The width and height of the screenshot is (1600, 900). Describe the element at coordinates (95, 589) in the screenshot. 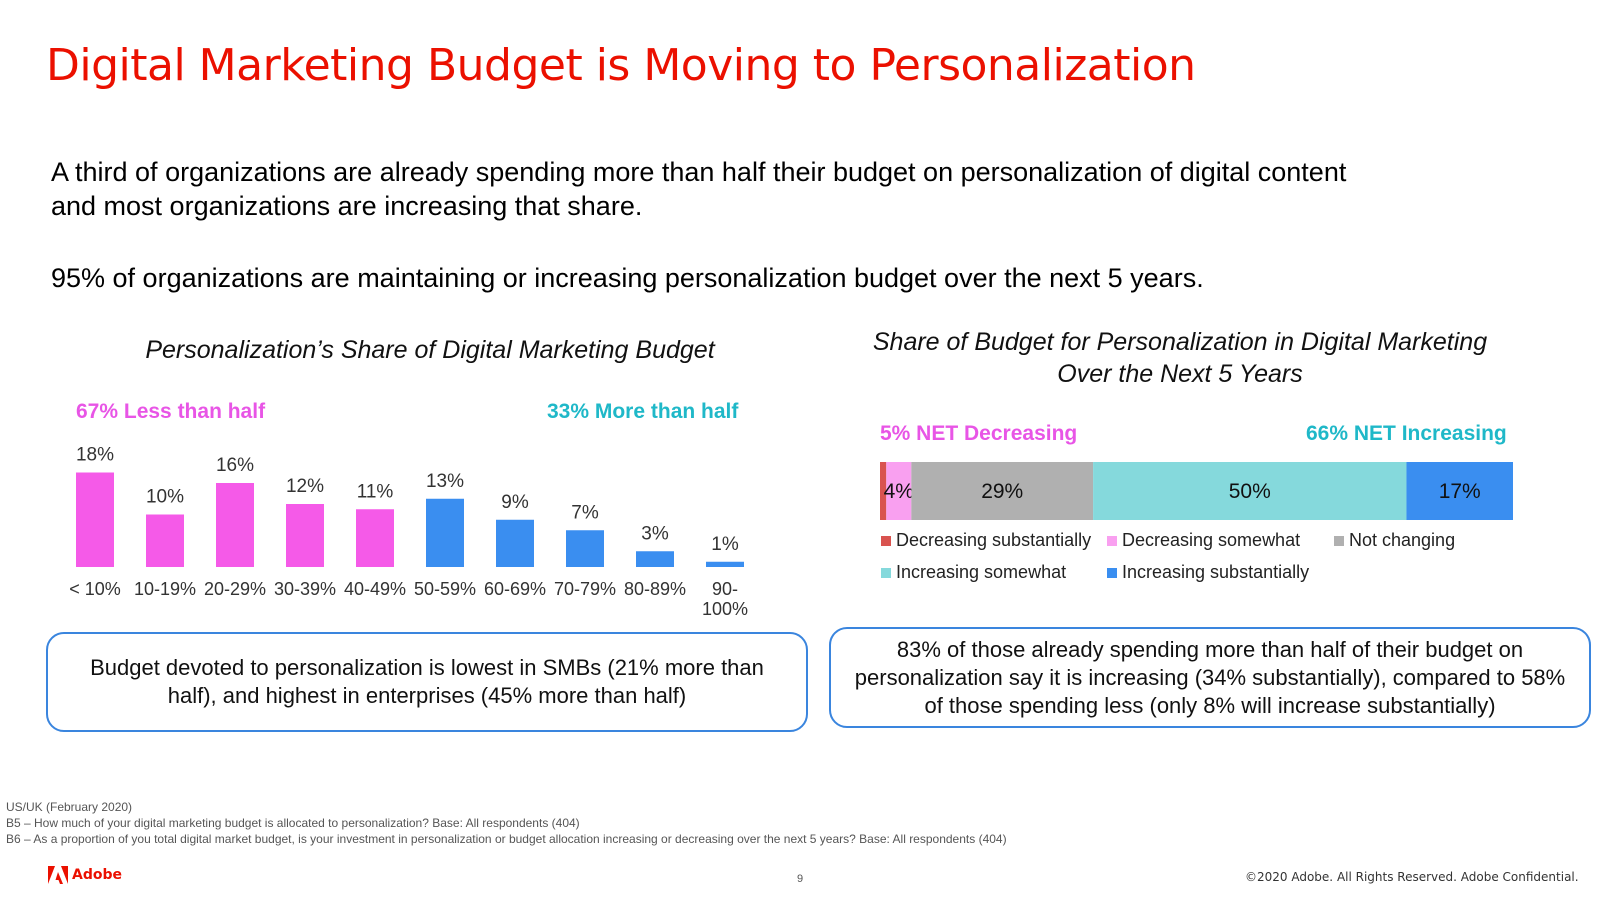

I see `category-label: < 10%` at that location.